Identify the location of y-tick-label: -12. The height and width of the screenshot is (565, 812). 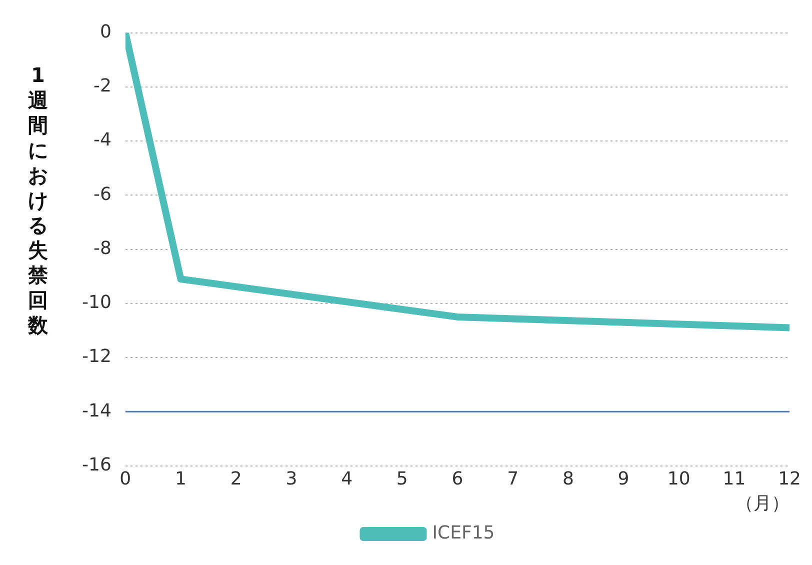
(97, 357).